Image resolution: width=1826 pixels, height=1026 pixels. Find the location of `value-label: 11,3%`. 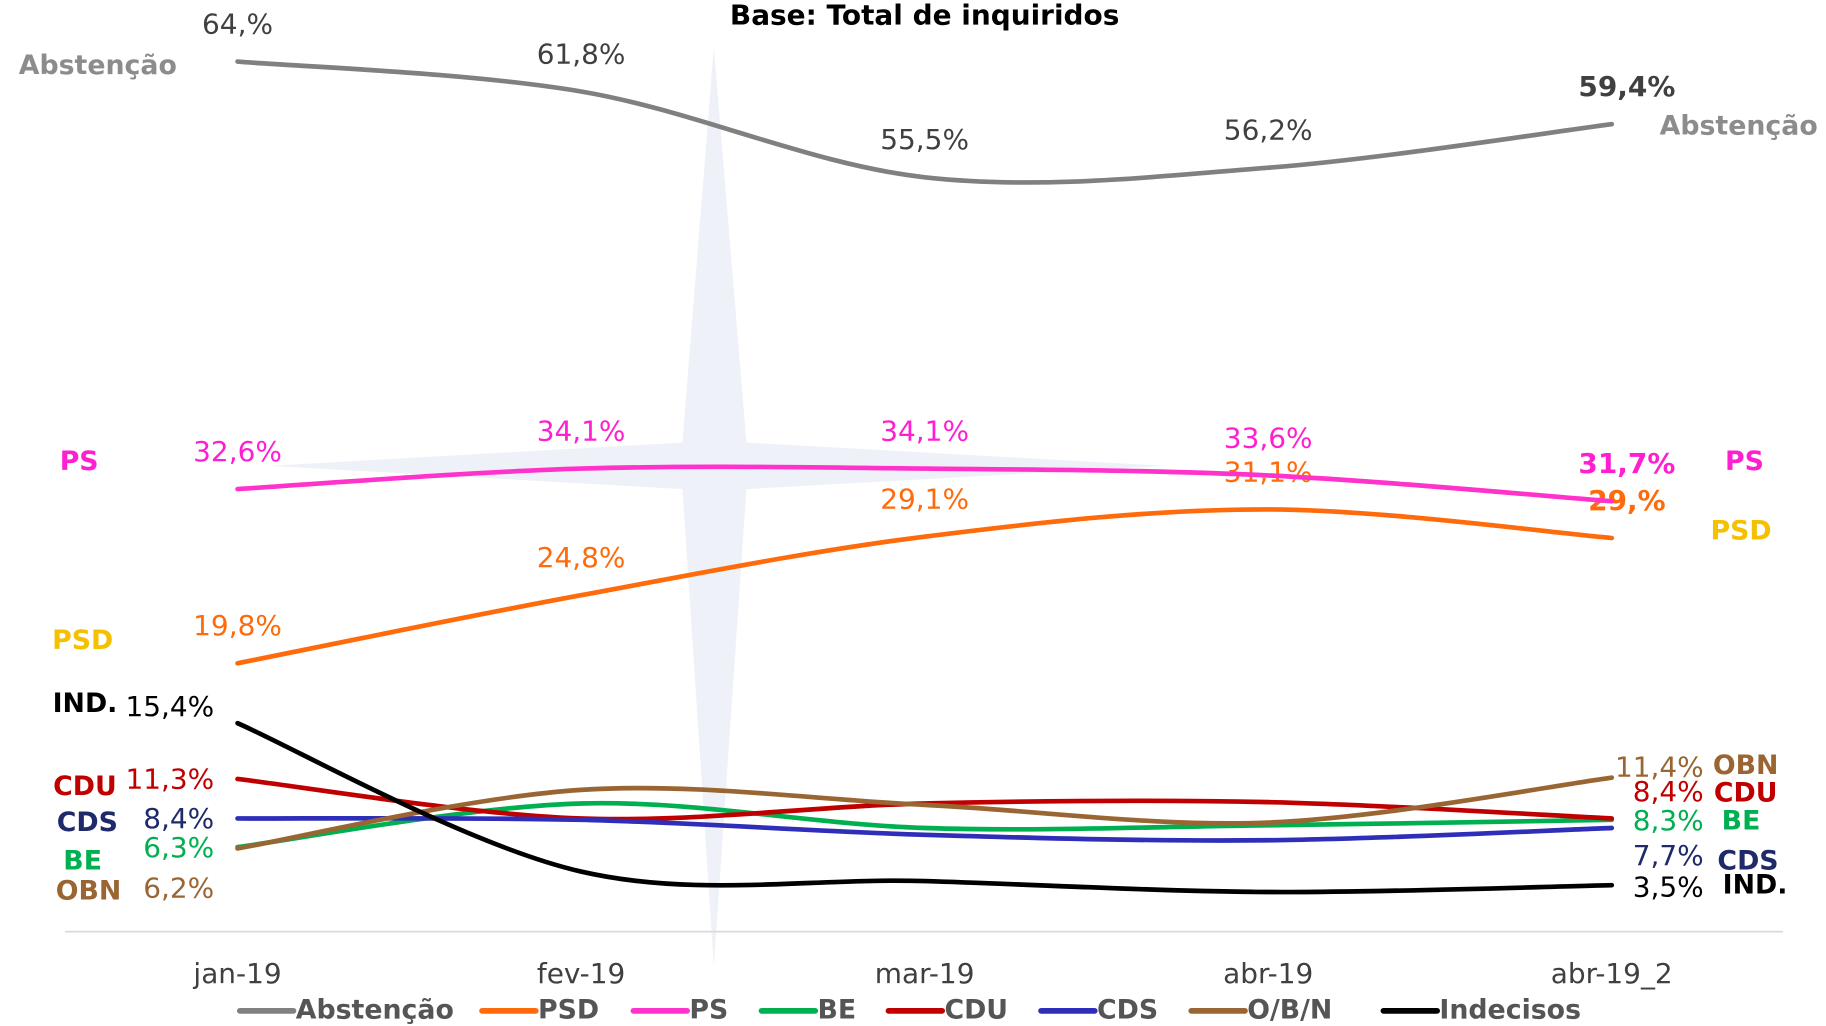

value-label: 11,3% is located at coordinates (169, 778).